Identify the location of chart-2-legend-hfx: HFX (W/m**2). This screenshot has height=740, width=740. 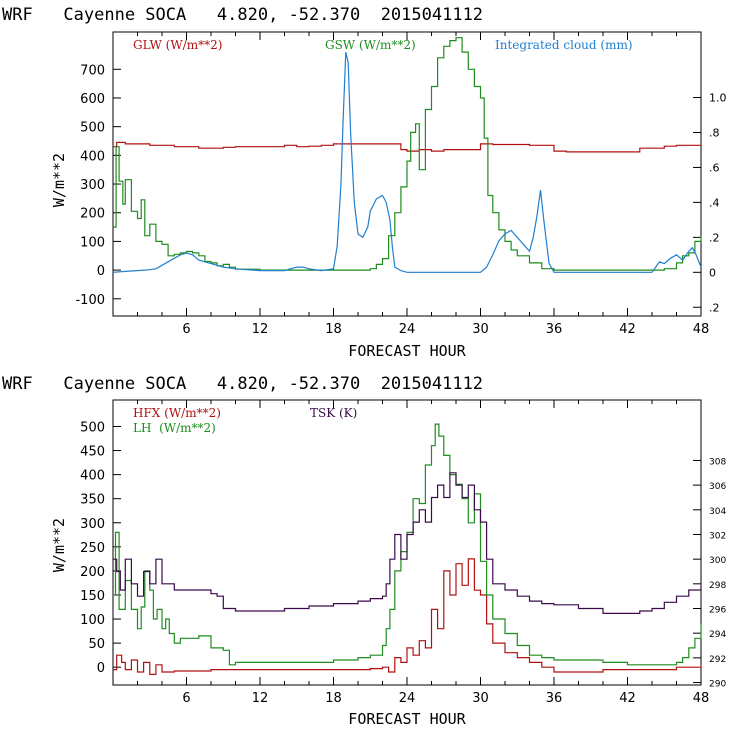
(177, 413).